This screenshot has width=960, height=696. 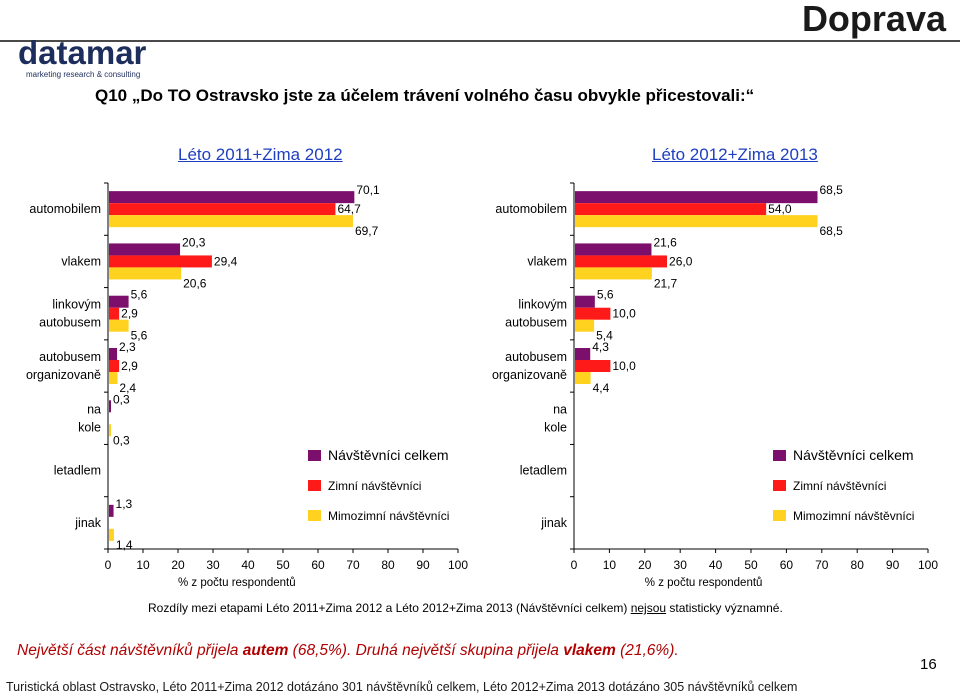 I want to click on data-label: 20,6, so click(x=195, y=283).